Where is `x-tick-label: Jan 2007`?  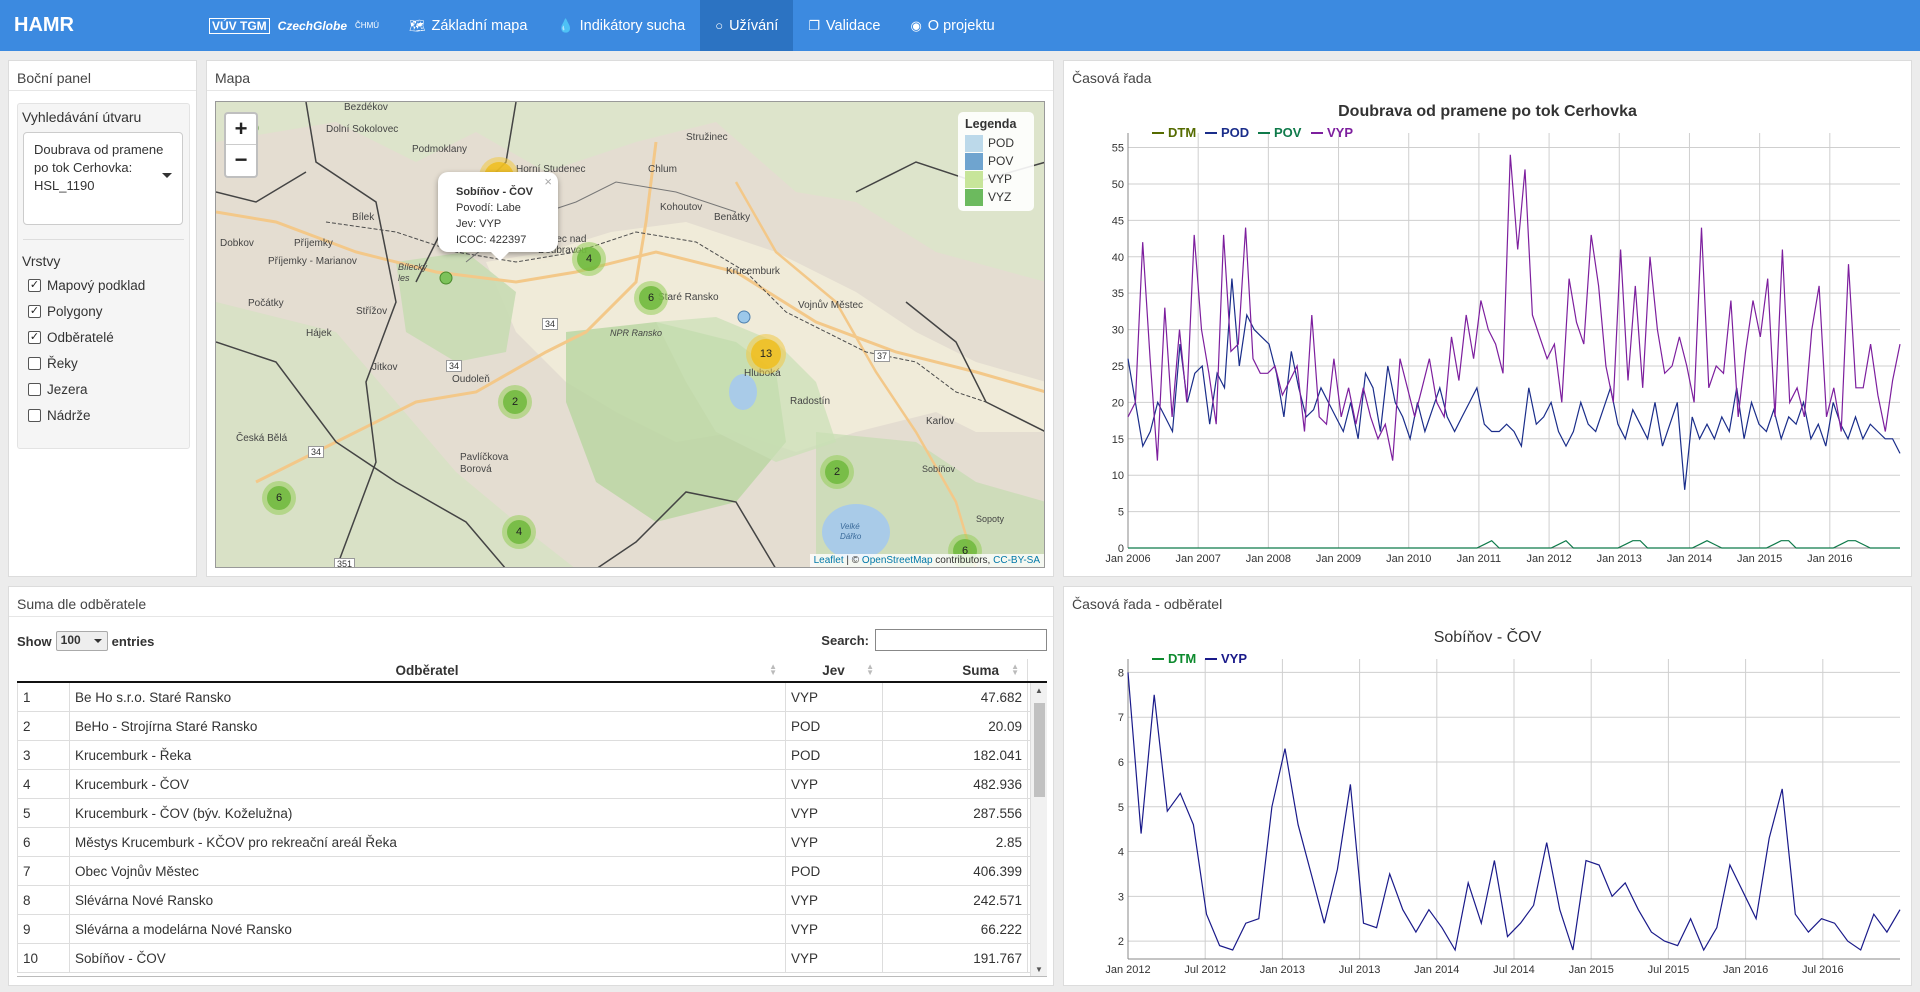
x-tick-label: Jan 2007 is located at coordinates (1198, 559).